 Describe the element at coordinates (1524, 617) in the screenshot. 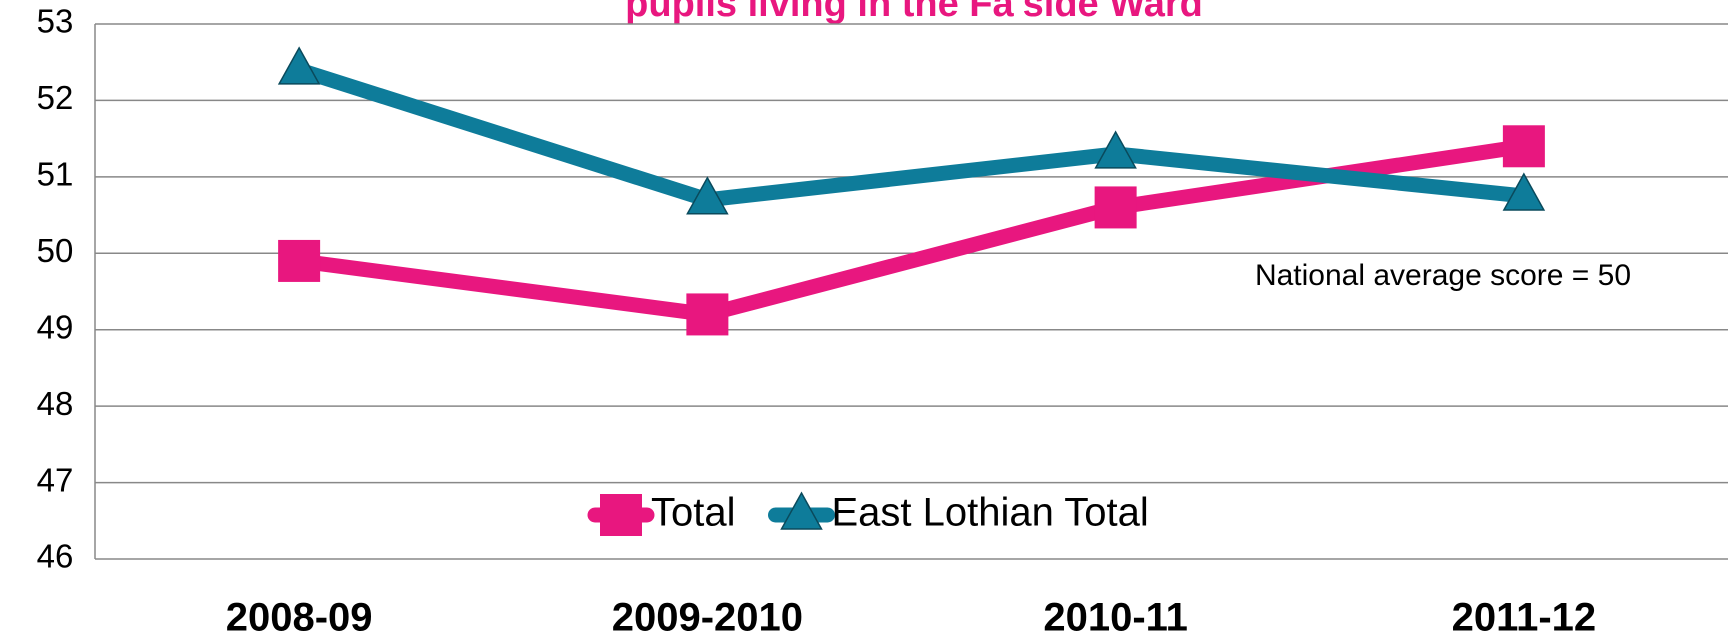

I see `x-tick-label: 2011-12` at that location.